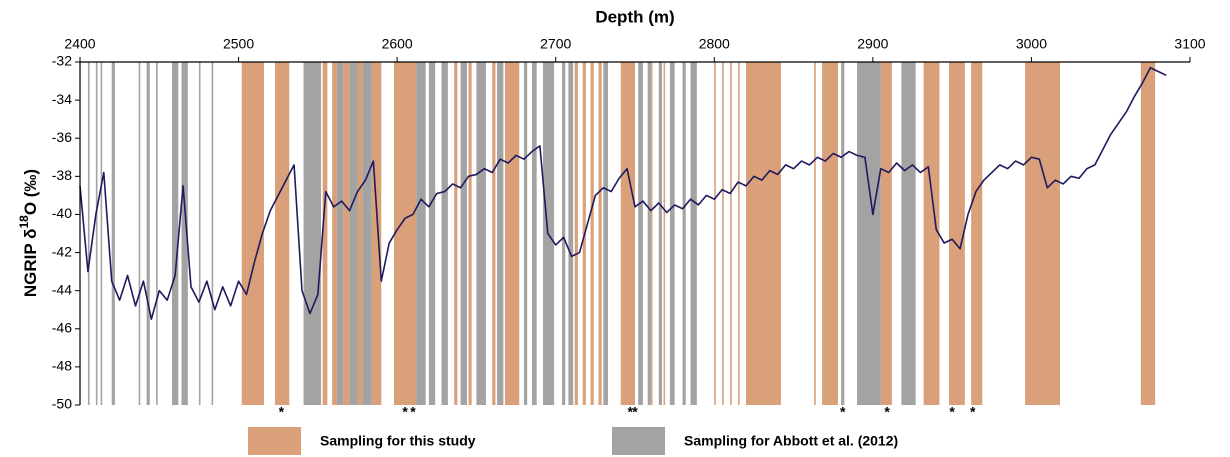 This screenshot has width=1230, height=457. What do you see at coordinates (238, 44) in the screenshot?
I see `x-tick-label: 2500` at bounding box center [238, 44].